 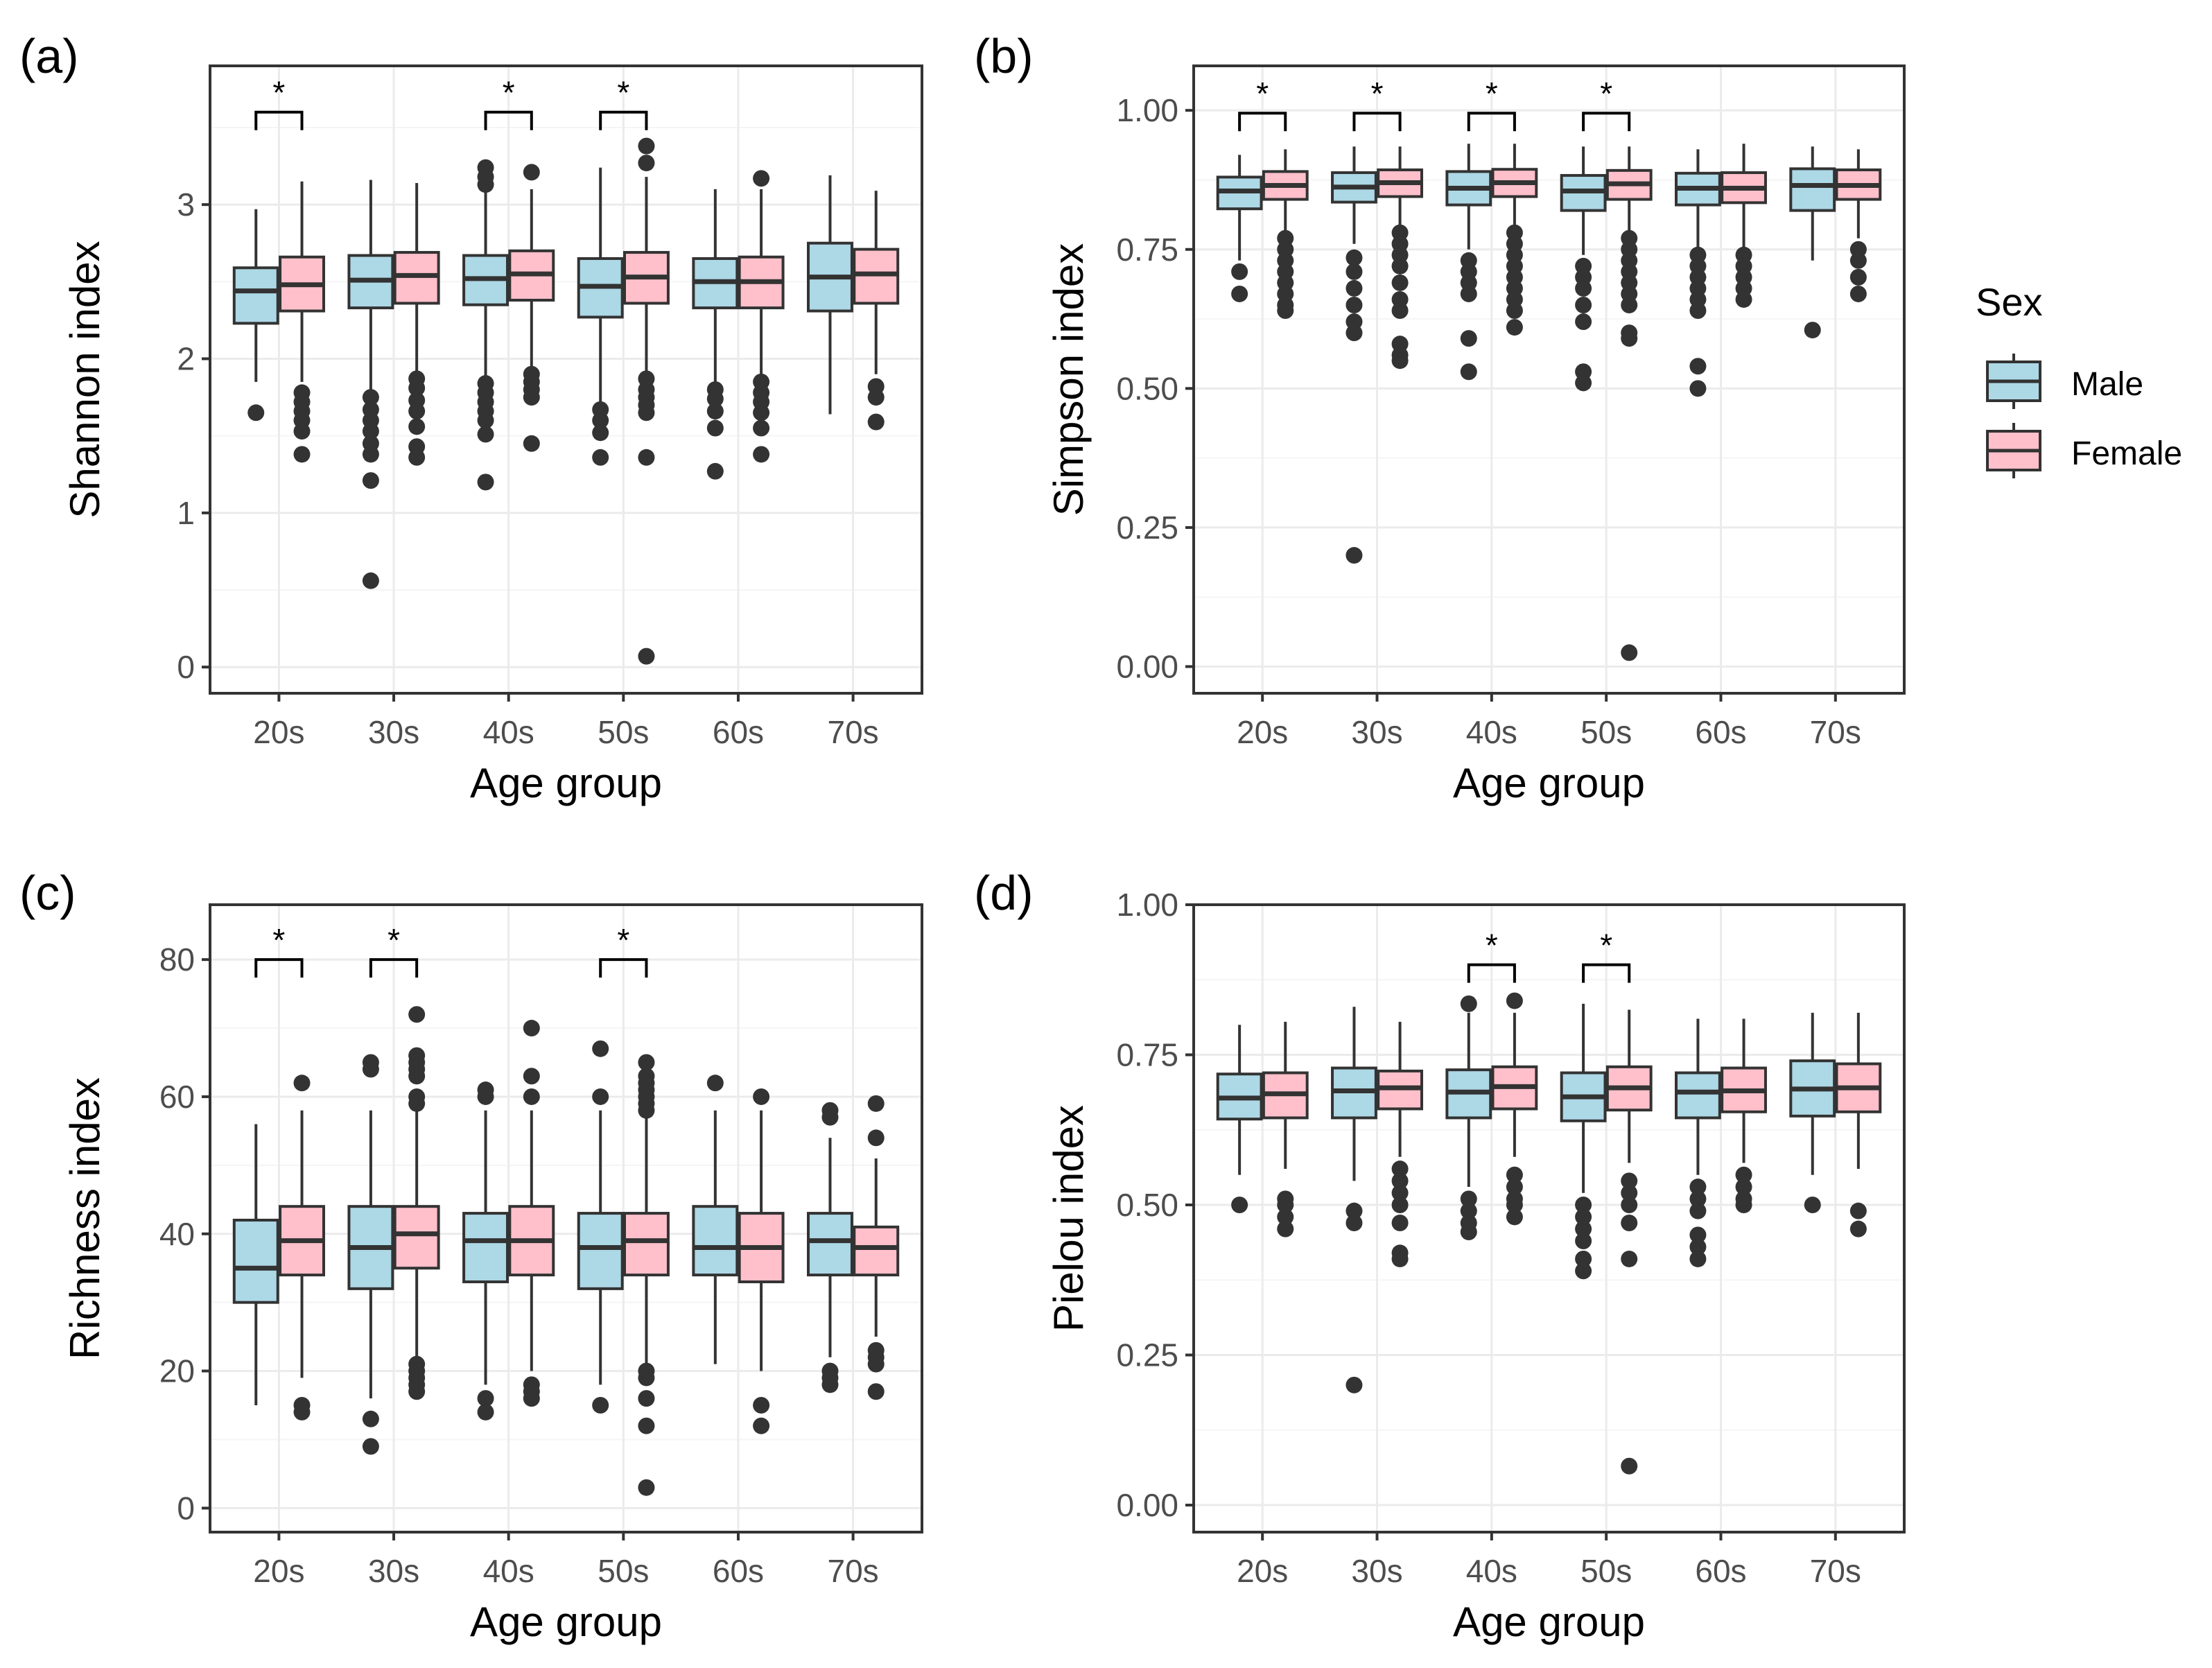 What do you see at coordinates (2013, 381) in the screenshot?
I see `legend-key-male` at bounding box center [2013, 381].